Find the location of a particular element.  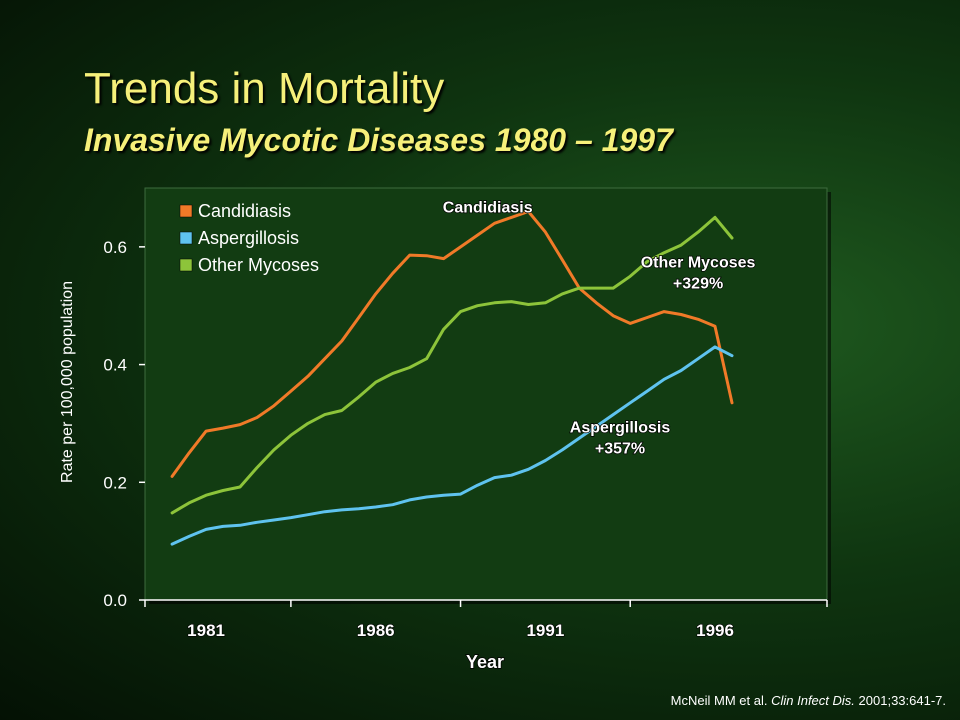

candidiasis-annotation: Candidiasis is located at coordinates (488, 208).